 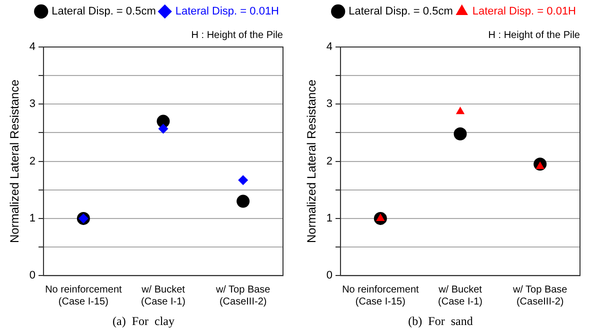 What do you see at coordinates (440, 321) in the screenshot?
I see `text: (b) For sand` at bounding box center [440, 321].